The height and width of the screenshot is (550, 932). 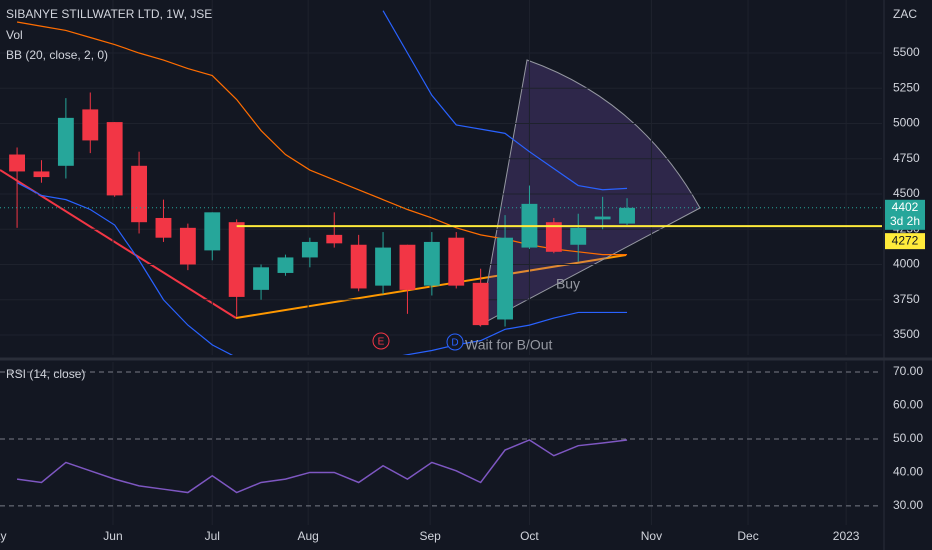 What do you see at coordinates (651, 536) in the screenshot?
I see `x-tick-label: Nov` at bounding box center [651, 536].